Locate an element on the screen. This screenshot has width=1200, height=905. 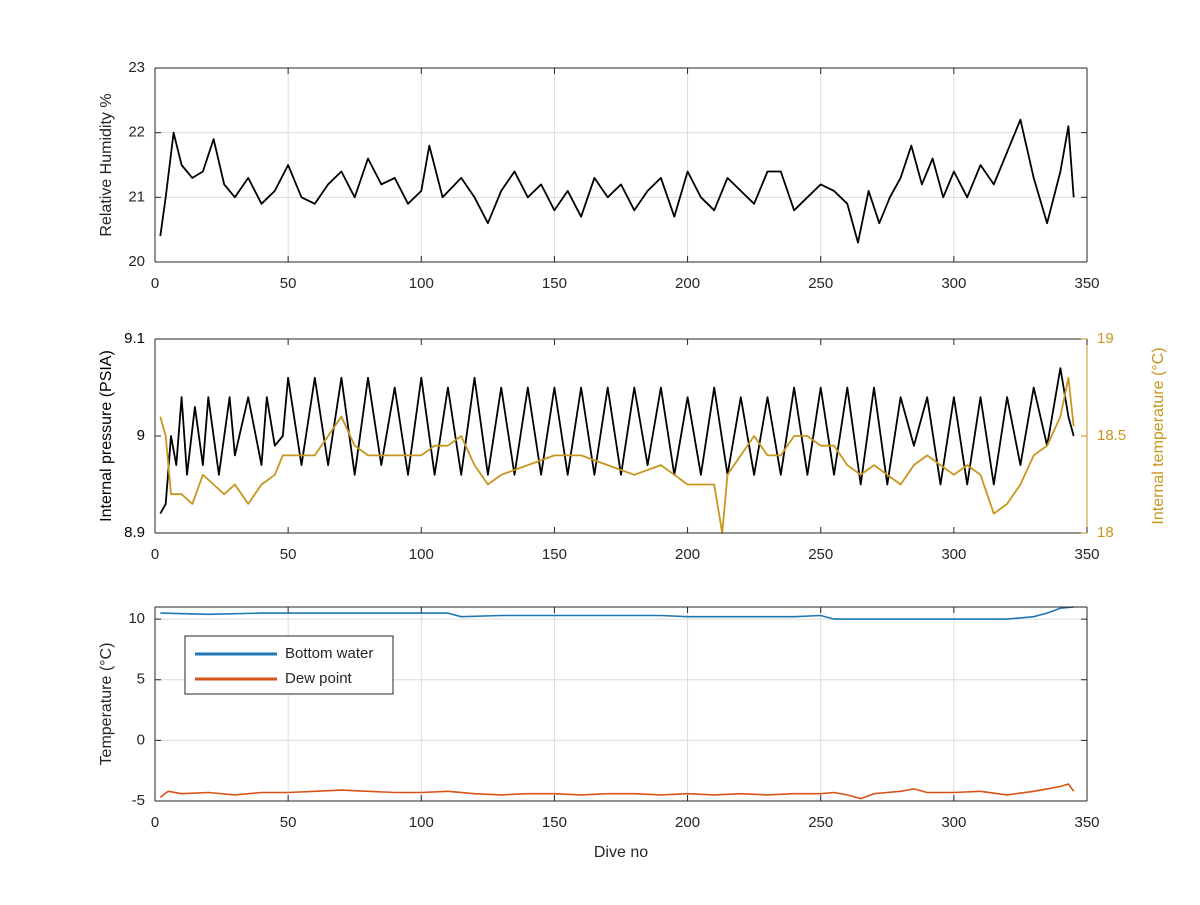
y-tick-label: 10 is located at coordinates (136, 618).